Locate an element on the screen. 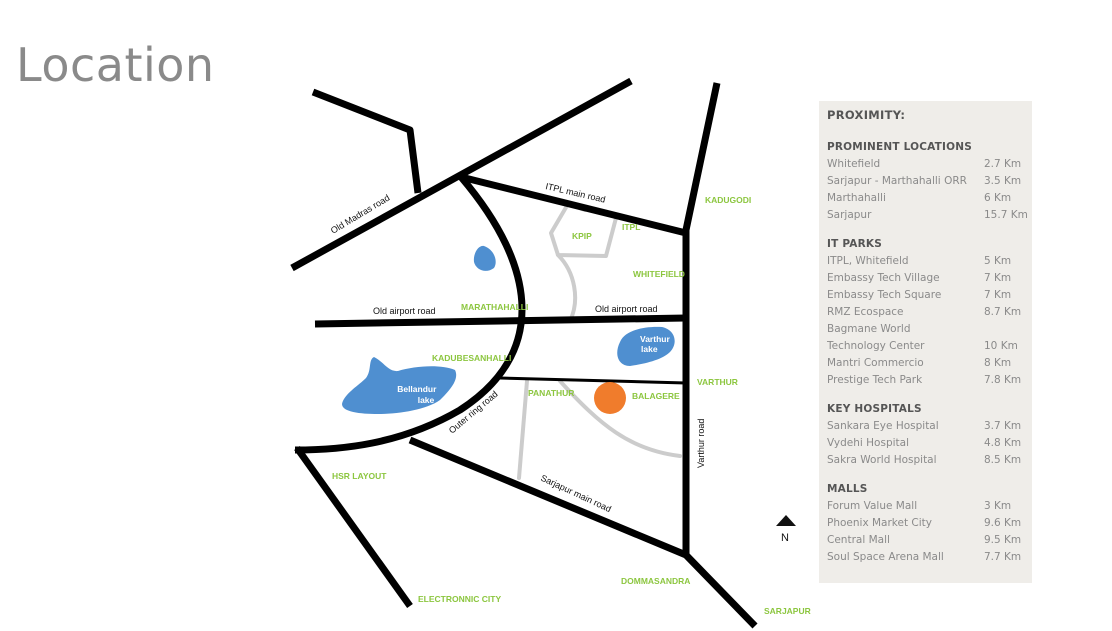  proximity-distance: 10 Km is located at coordinates (1001, 346).